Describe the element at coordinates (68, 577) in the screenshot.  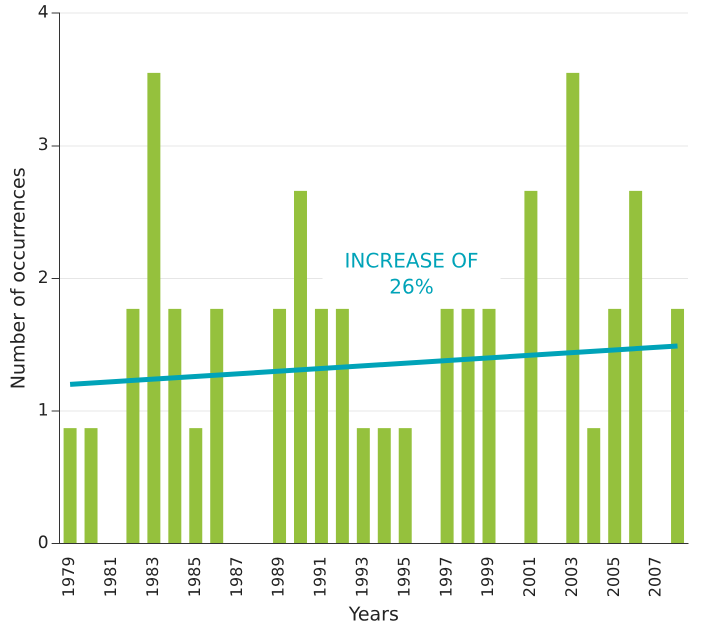
I see `x-tick-label: 1979` at that location.